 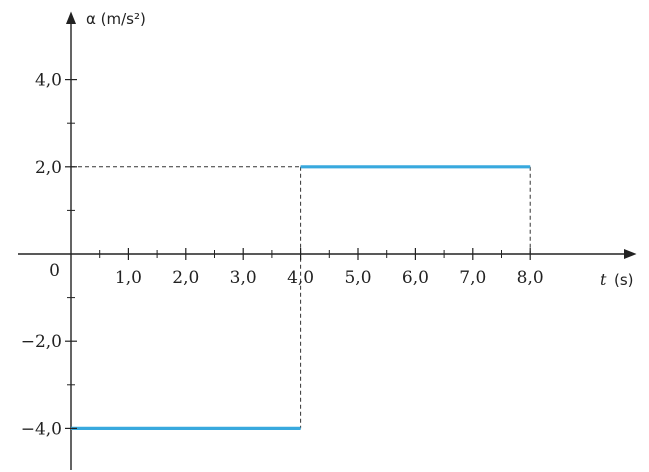 I want to click on x-tick-label: 3,0, so click(x=243, y=278).